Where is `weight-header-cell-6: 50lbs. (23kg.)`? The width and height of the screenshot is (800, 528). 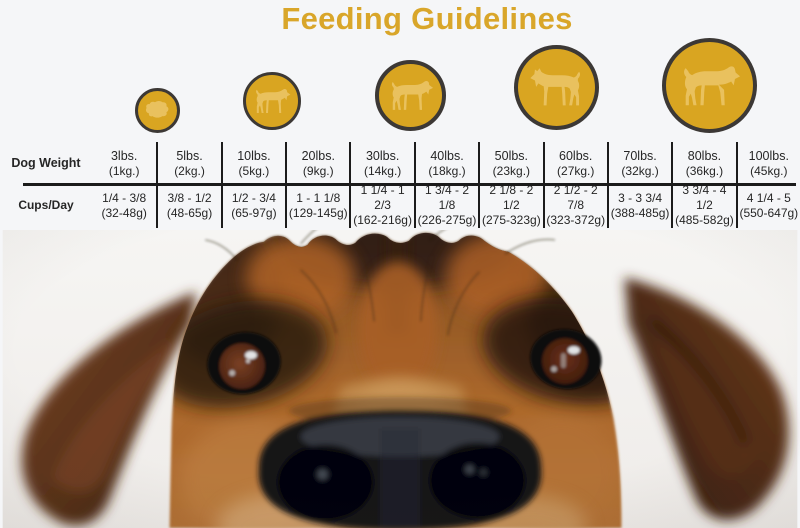 weight-header-cell-6: 50lbs. (23kg.) is located at coordinates (510, 162).